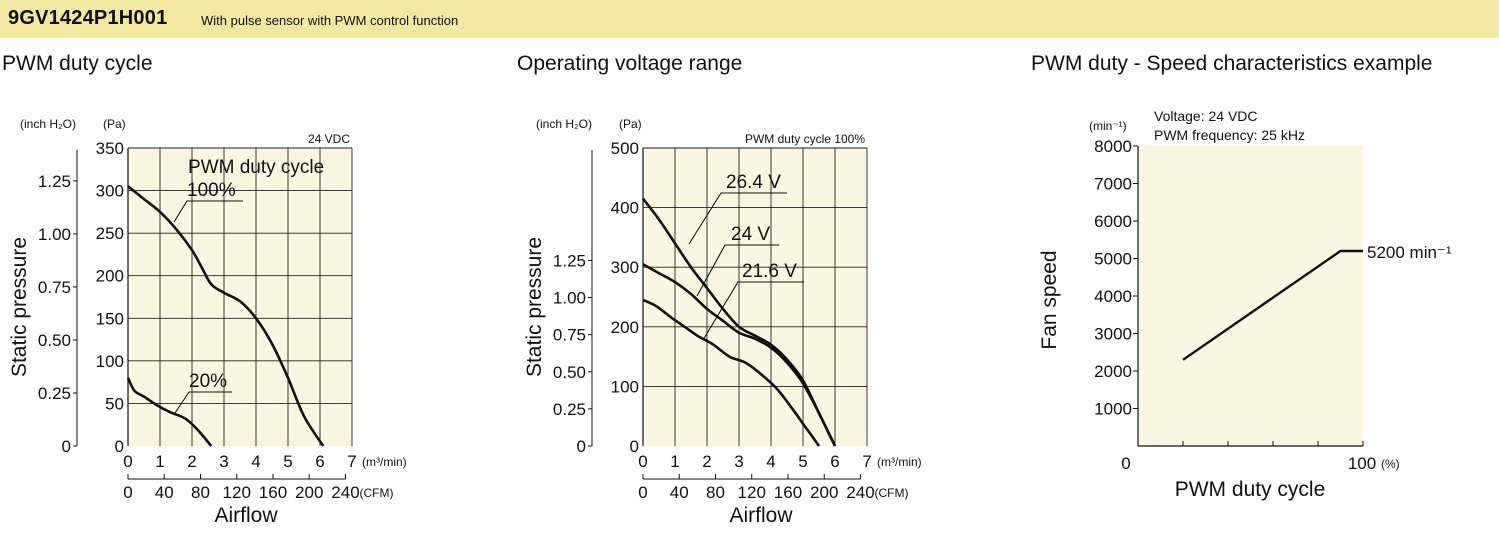  I want to click on speed-series-line, so click(1272, 305).